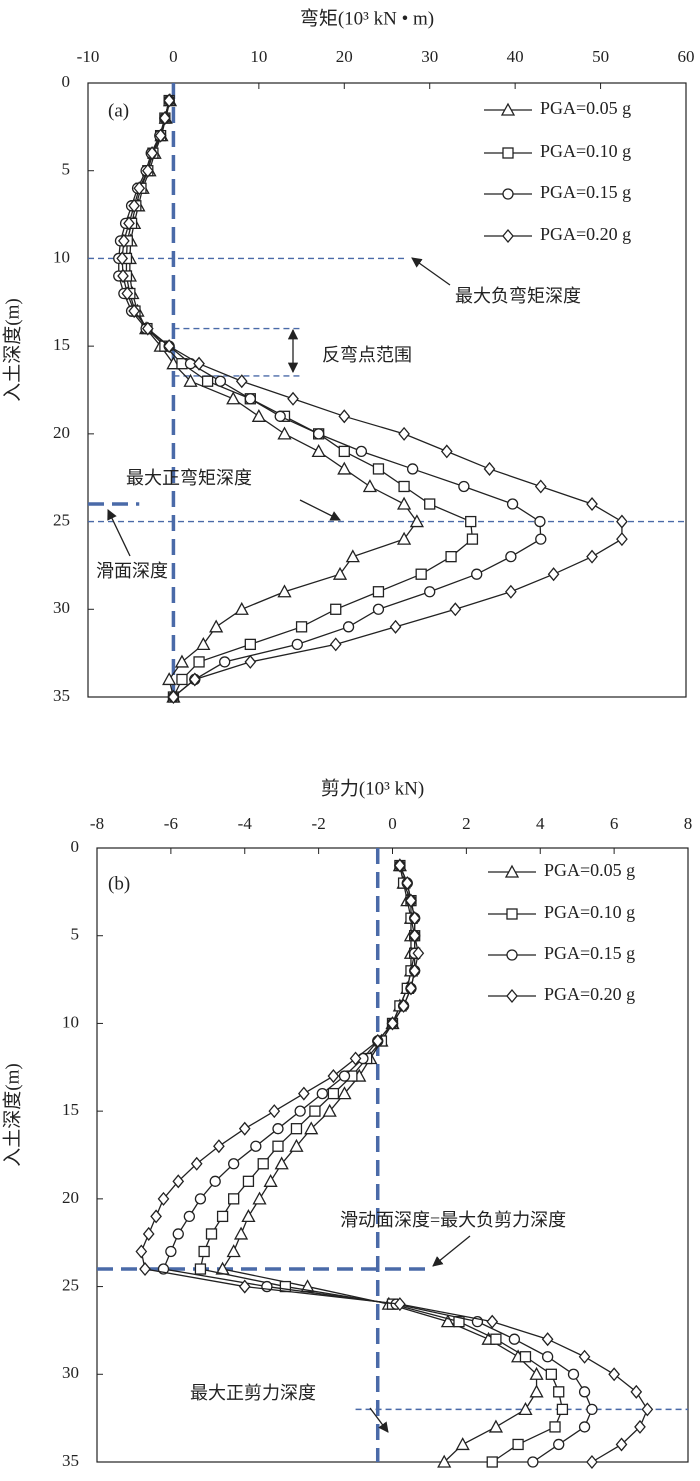 The height and width of the screenshot is (1481, 700). I want to click on x-tick-label: 6, so click(614, 823).